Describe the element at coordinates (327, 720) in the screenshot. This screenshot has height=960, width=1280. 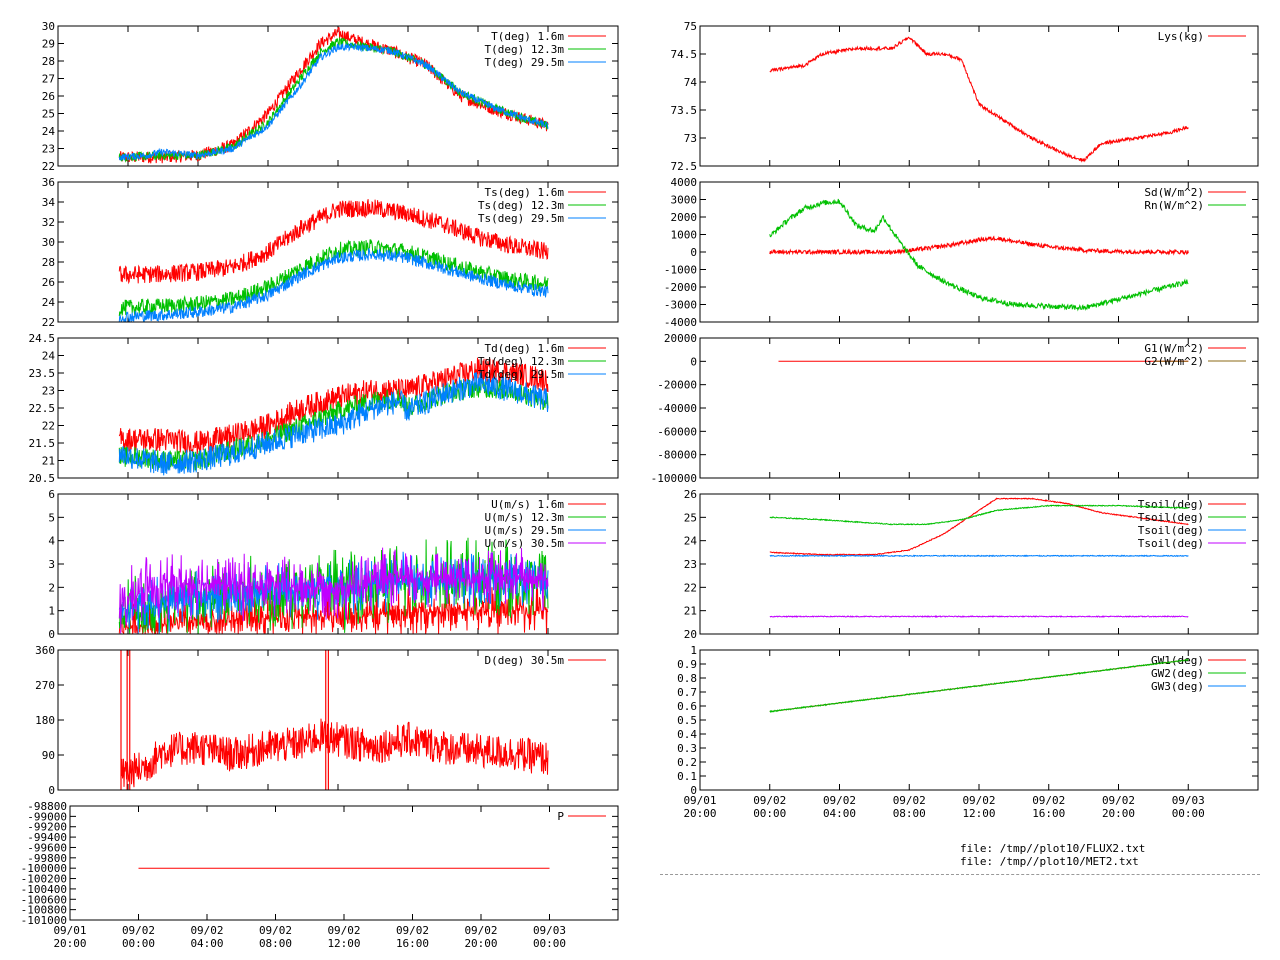
I see `panel-d: 0 90 180 270 360 D(deg) 30.5m` at that location.